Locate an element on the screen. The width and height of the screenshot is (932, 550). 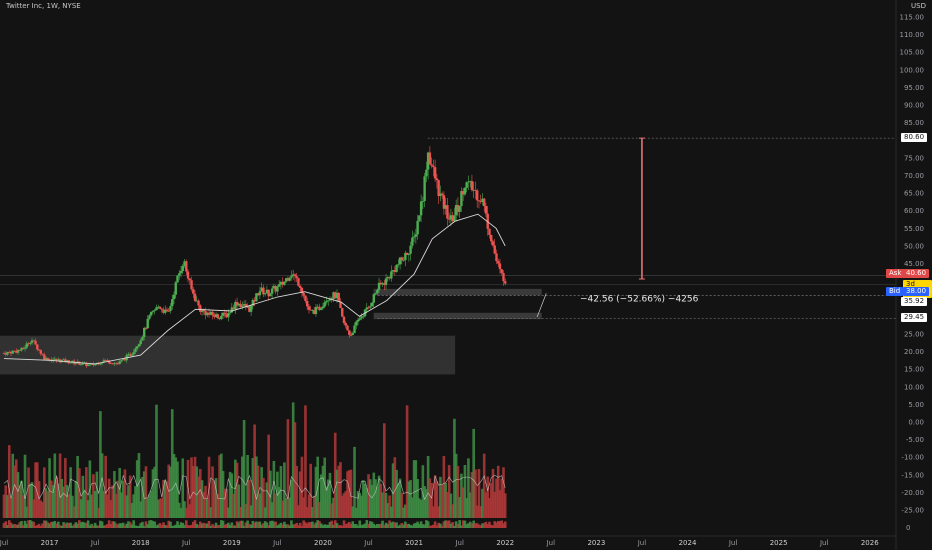
ask-price-label: 40.60 is located at coordinates (916, 274).